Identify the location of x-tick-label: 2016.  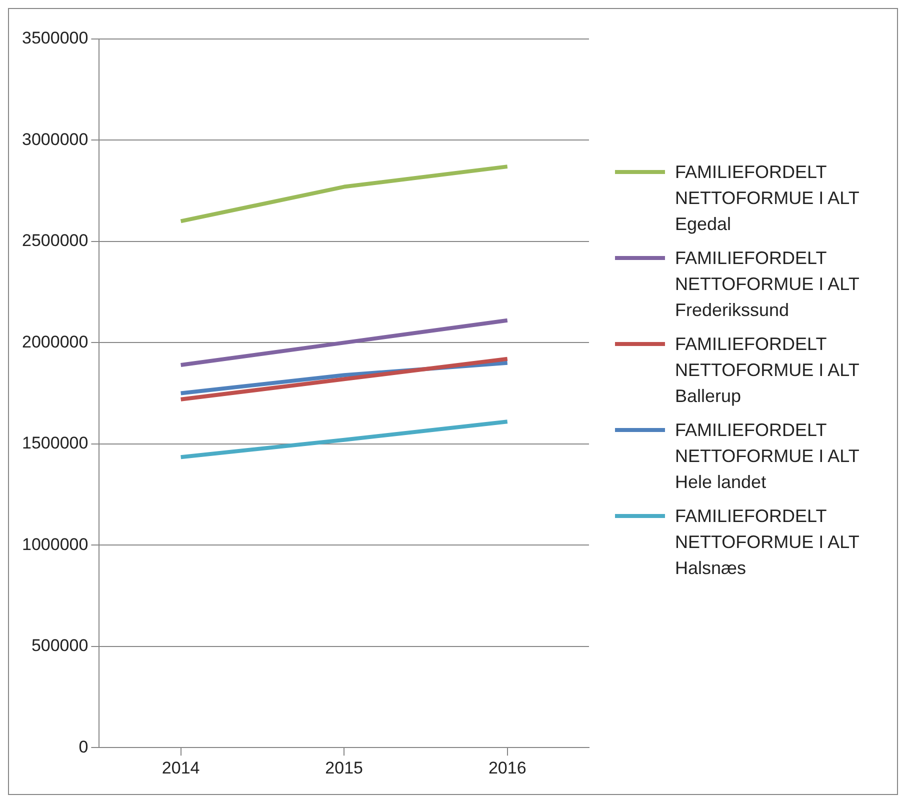
(507, 768).